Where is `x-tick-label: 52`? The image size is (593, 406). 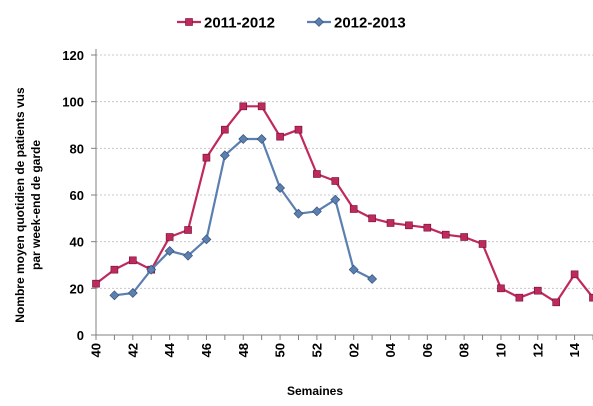
x-tick-label: 52 is located at coordinates (316, 350).